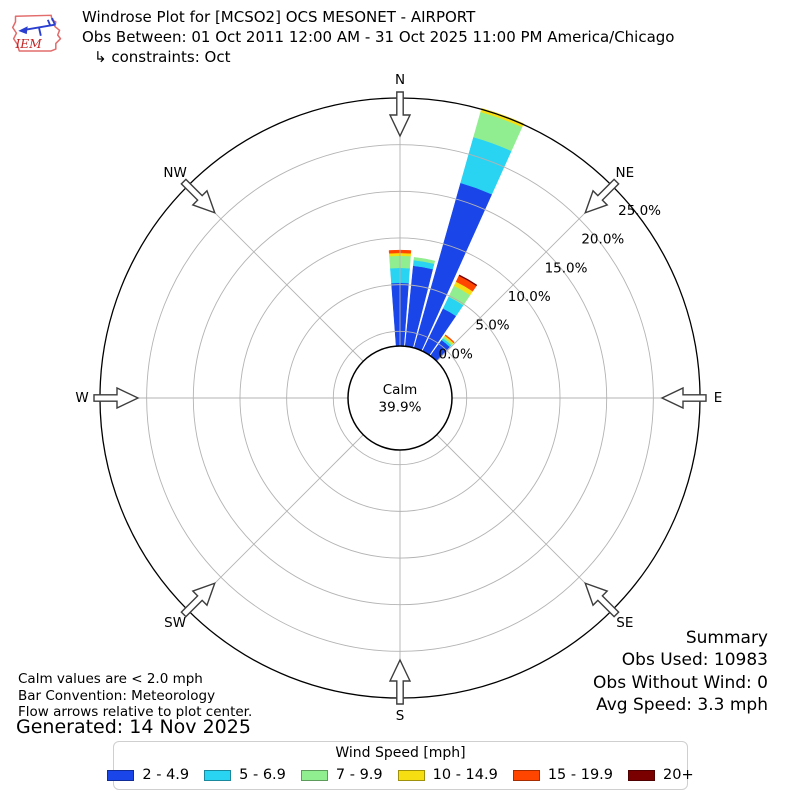 The image size is (800, 800). I want to click on bars-layer, so click(456, 235).